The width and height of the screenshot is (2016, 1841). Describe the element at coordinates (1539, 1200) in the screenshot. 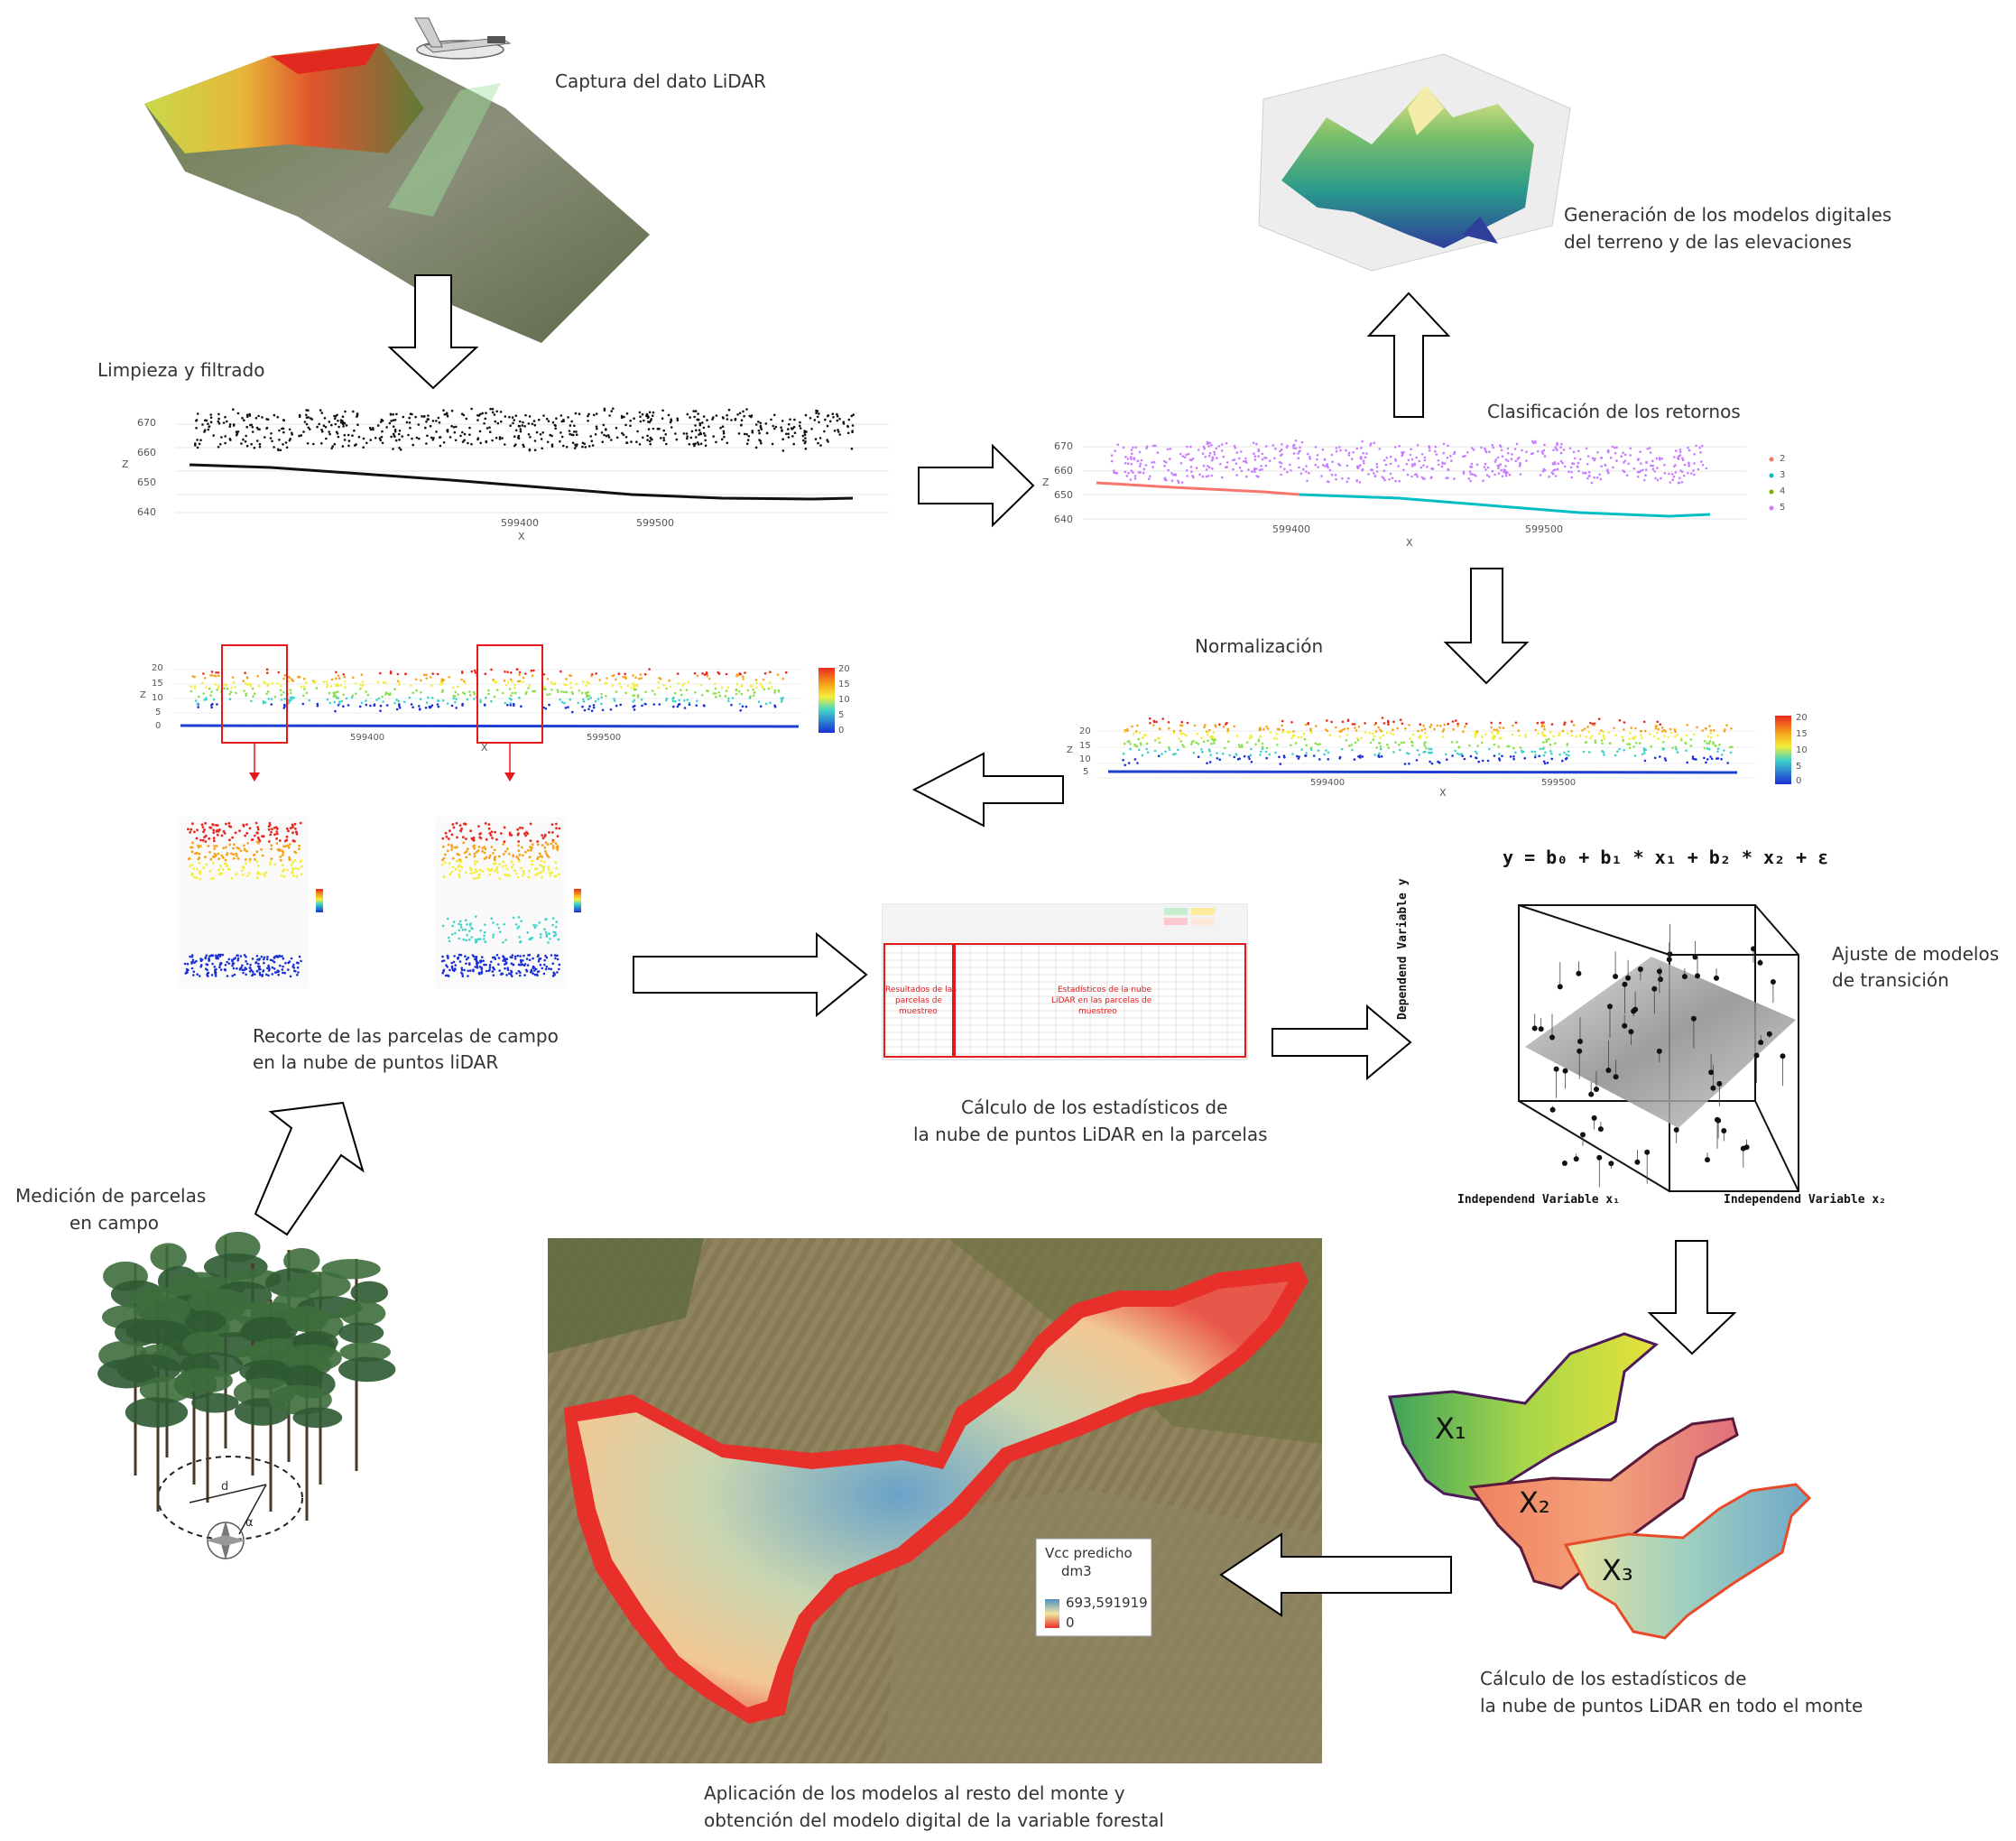

I see `regression-x1-axis-label: Independend Variable x₁` at that location.